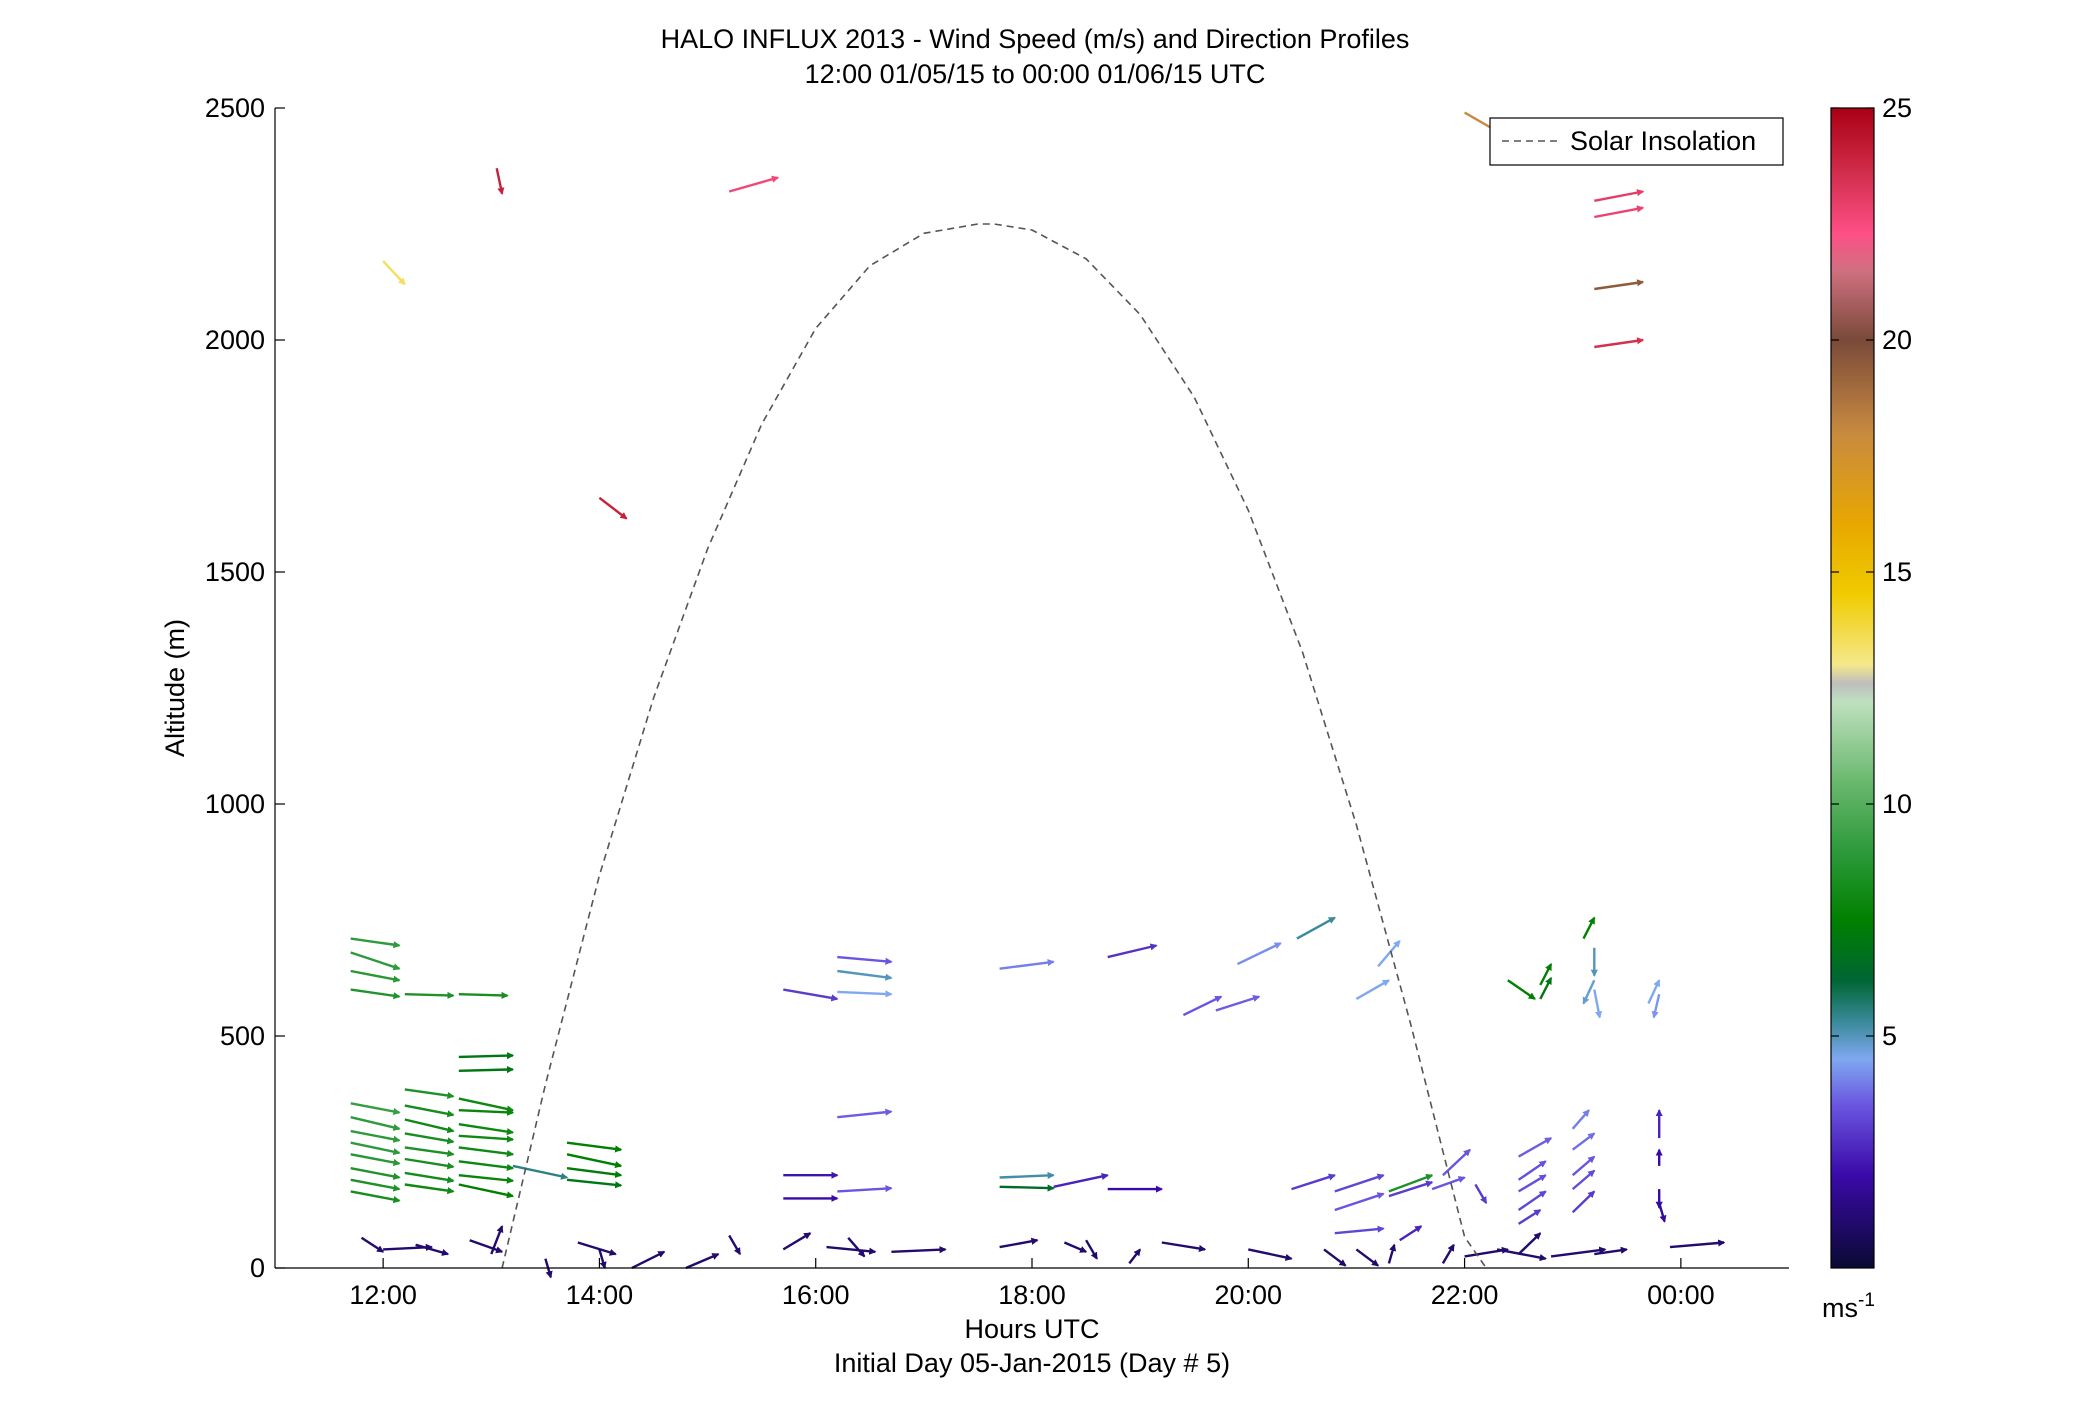 The image size is (2098, 1425). Describe the element at coordinates (383, 1295) in the screenshot. I see `x-tick-label: 12:00` at that location.